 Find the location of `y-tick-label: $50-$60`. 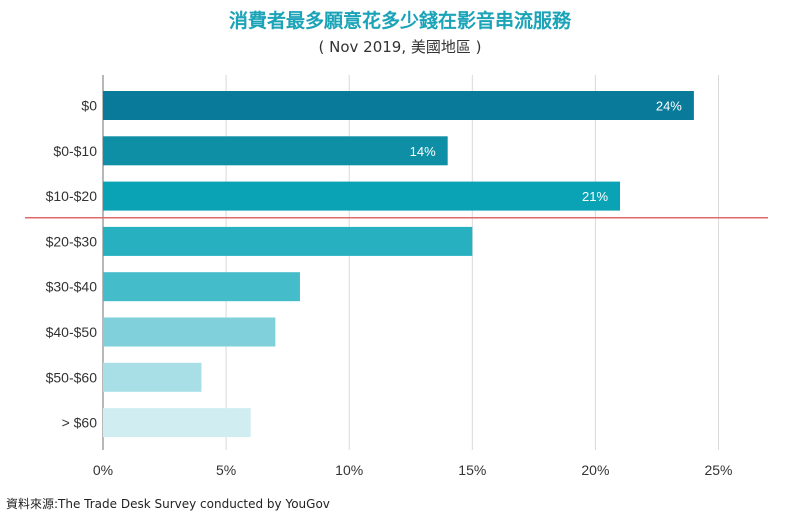

y-tick-label: $50-$60 is located at coordinates (72, 377).